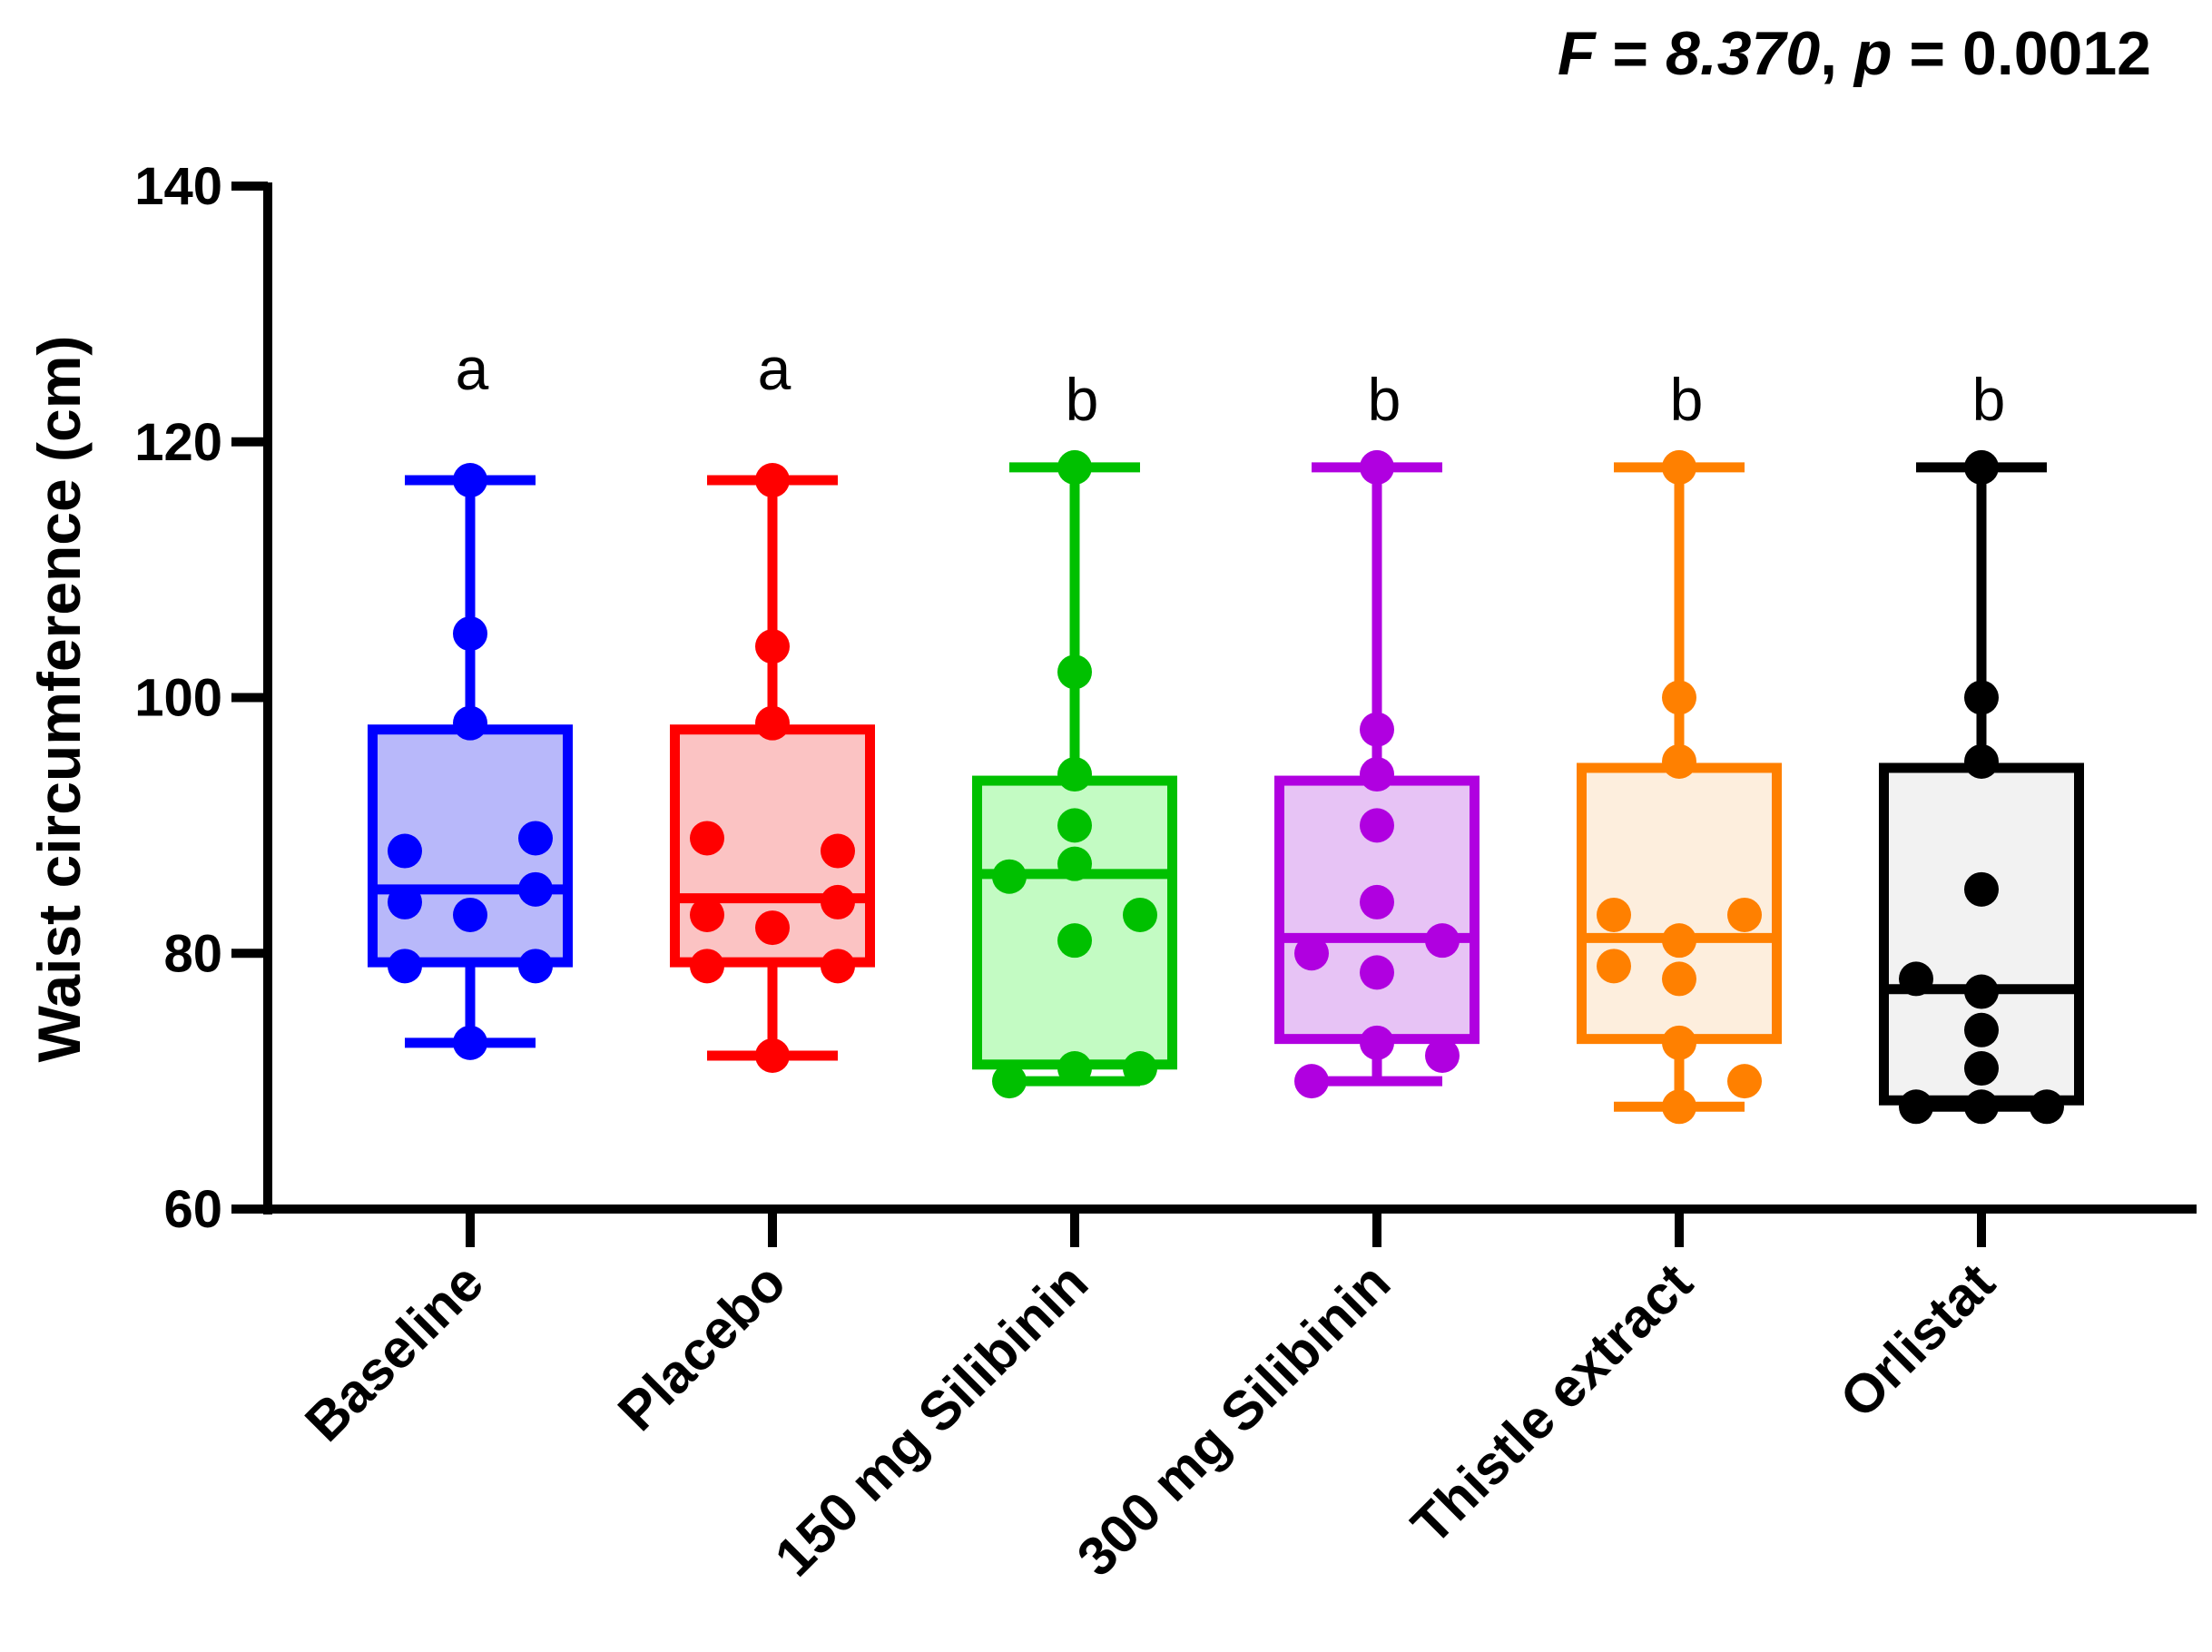 The height and width of the screenshot is (1652, 2212). What do you see at coordinates (178, 698) in the screenshot?
I see `y-tick-label: 100` at bounding box center [178, 698].